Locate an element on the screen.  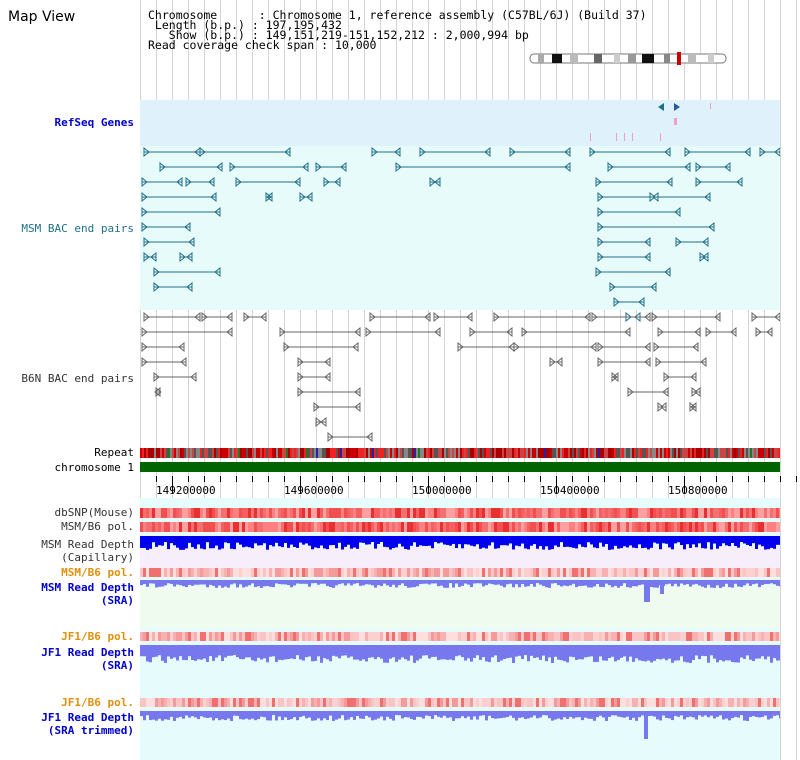
chromosome-track-label: chromosome 1 is located at coordinates (94, 467).